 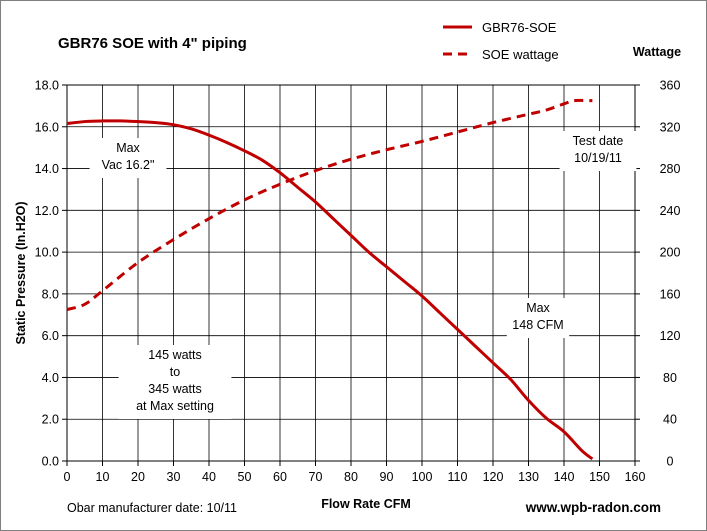 I want to click on annotation-line: 10/19/11, so click(x=598, y=158).